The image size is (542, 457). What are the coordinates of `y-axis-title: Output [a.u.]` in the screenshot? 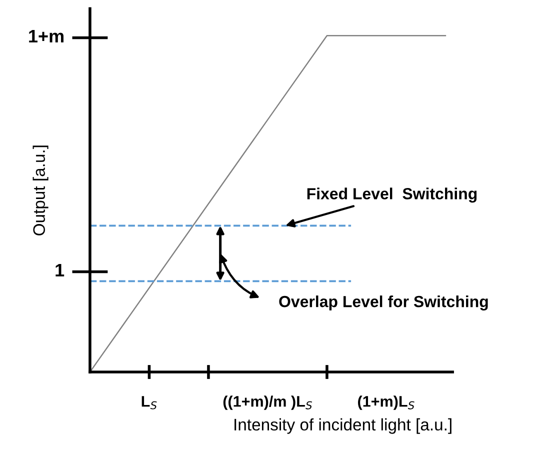 It's located at (40, 191).